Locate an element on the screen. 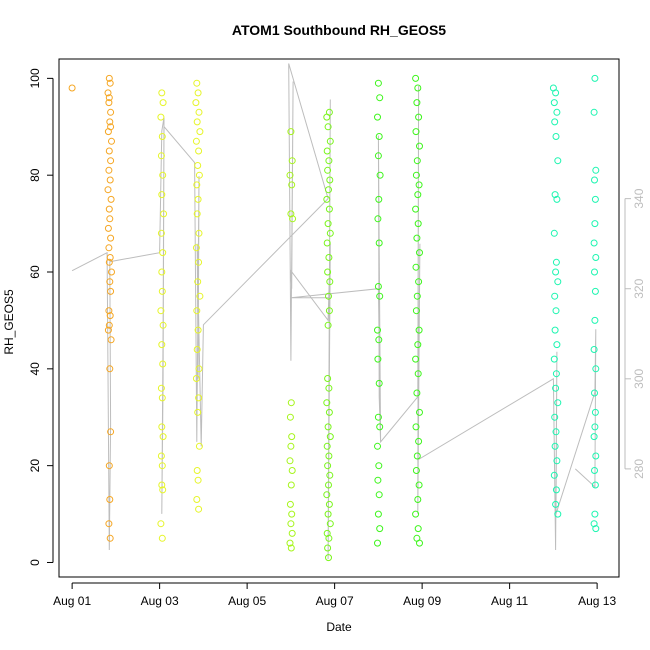 The height and width of the screenshot is (650, 650). y-tick-label: 40 is located at coordinates (35, 369).